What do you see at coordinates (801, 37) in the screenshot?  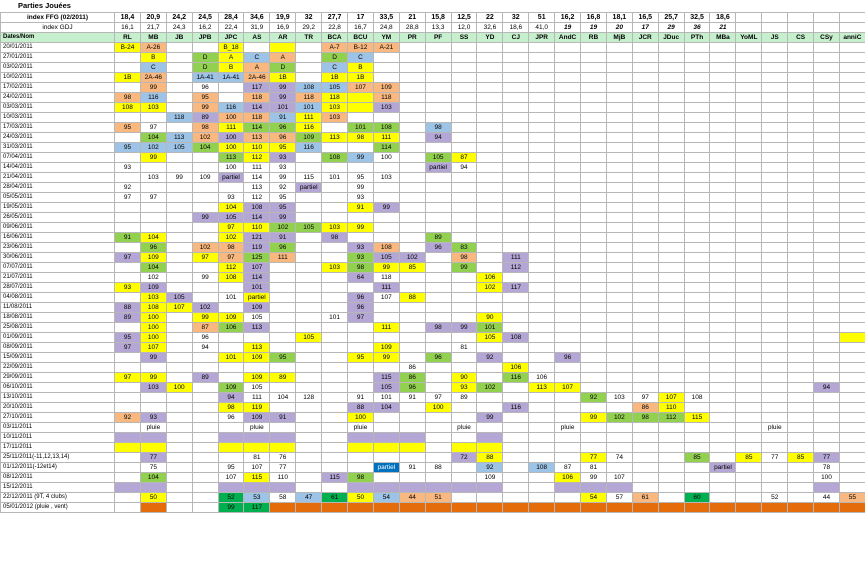 I see `player-header-cell: CS` at bounding box center [801, 37].